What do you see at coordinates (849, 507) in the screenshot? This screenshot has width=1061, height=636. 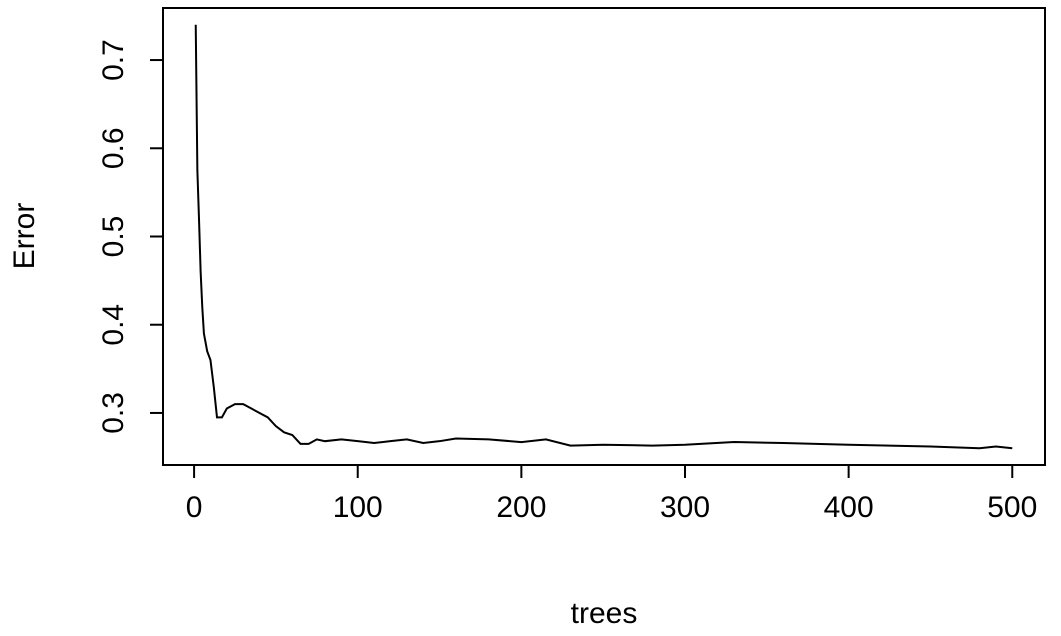 I see `x-tick-label: 400` at bounding box center [849, 507].